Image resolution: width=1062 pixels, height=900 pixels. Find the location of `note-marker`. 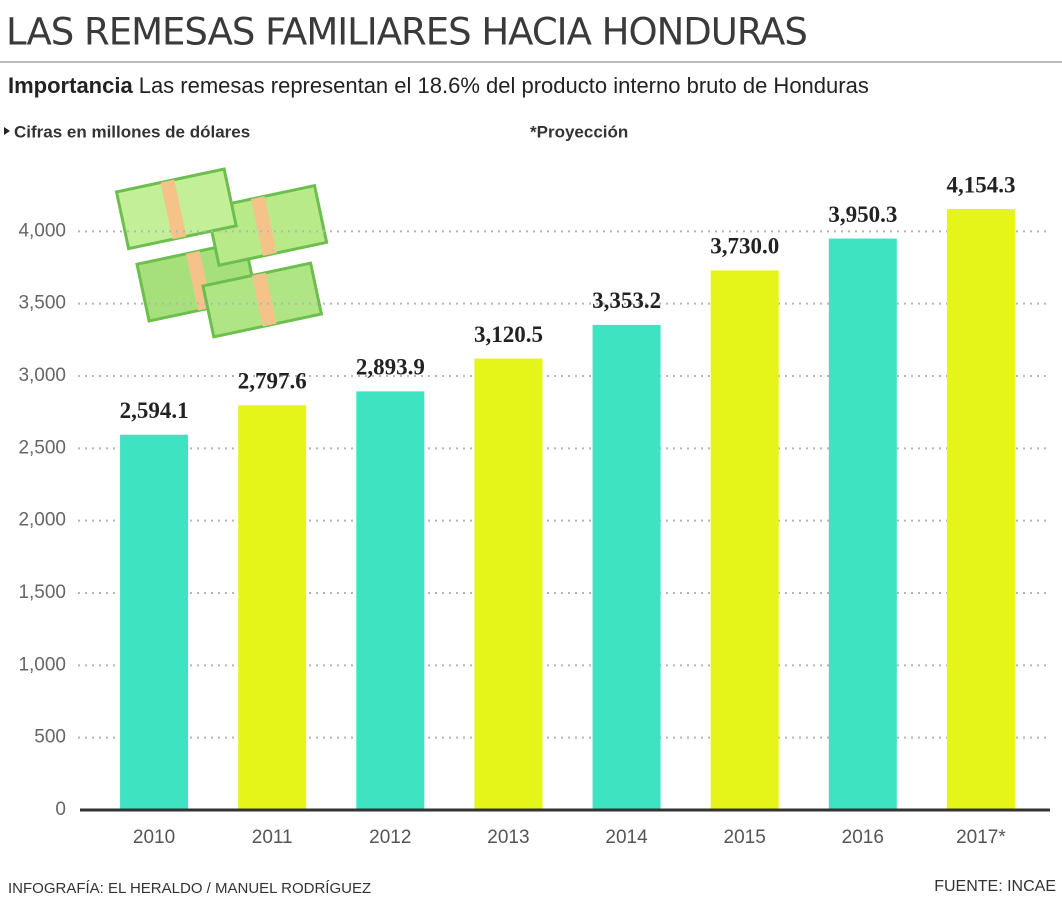

note-marker is located at coordinates (7, 131).